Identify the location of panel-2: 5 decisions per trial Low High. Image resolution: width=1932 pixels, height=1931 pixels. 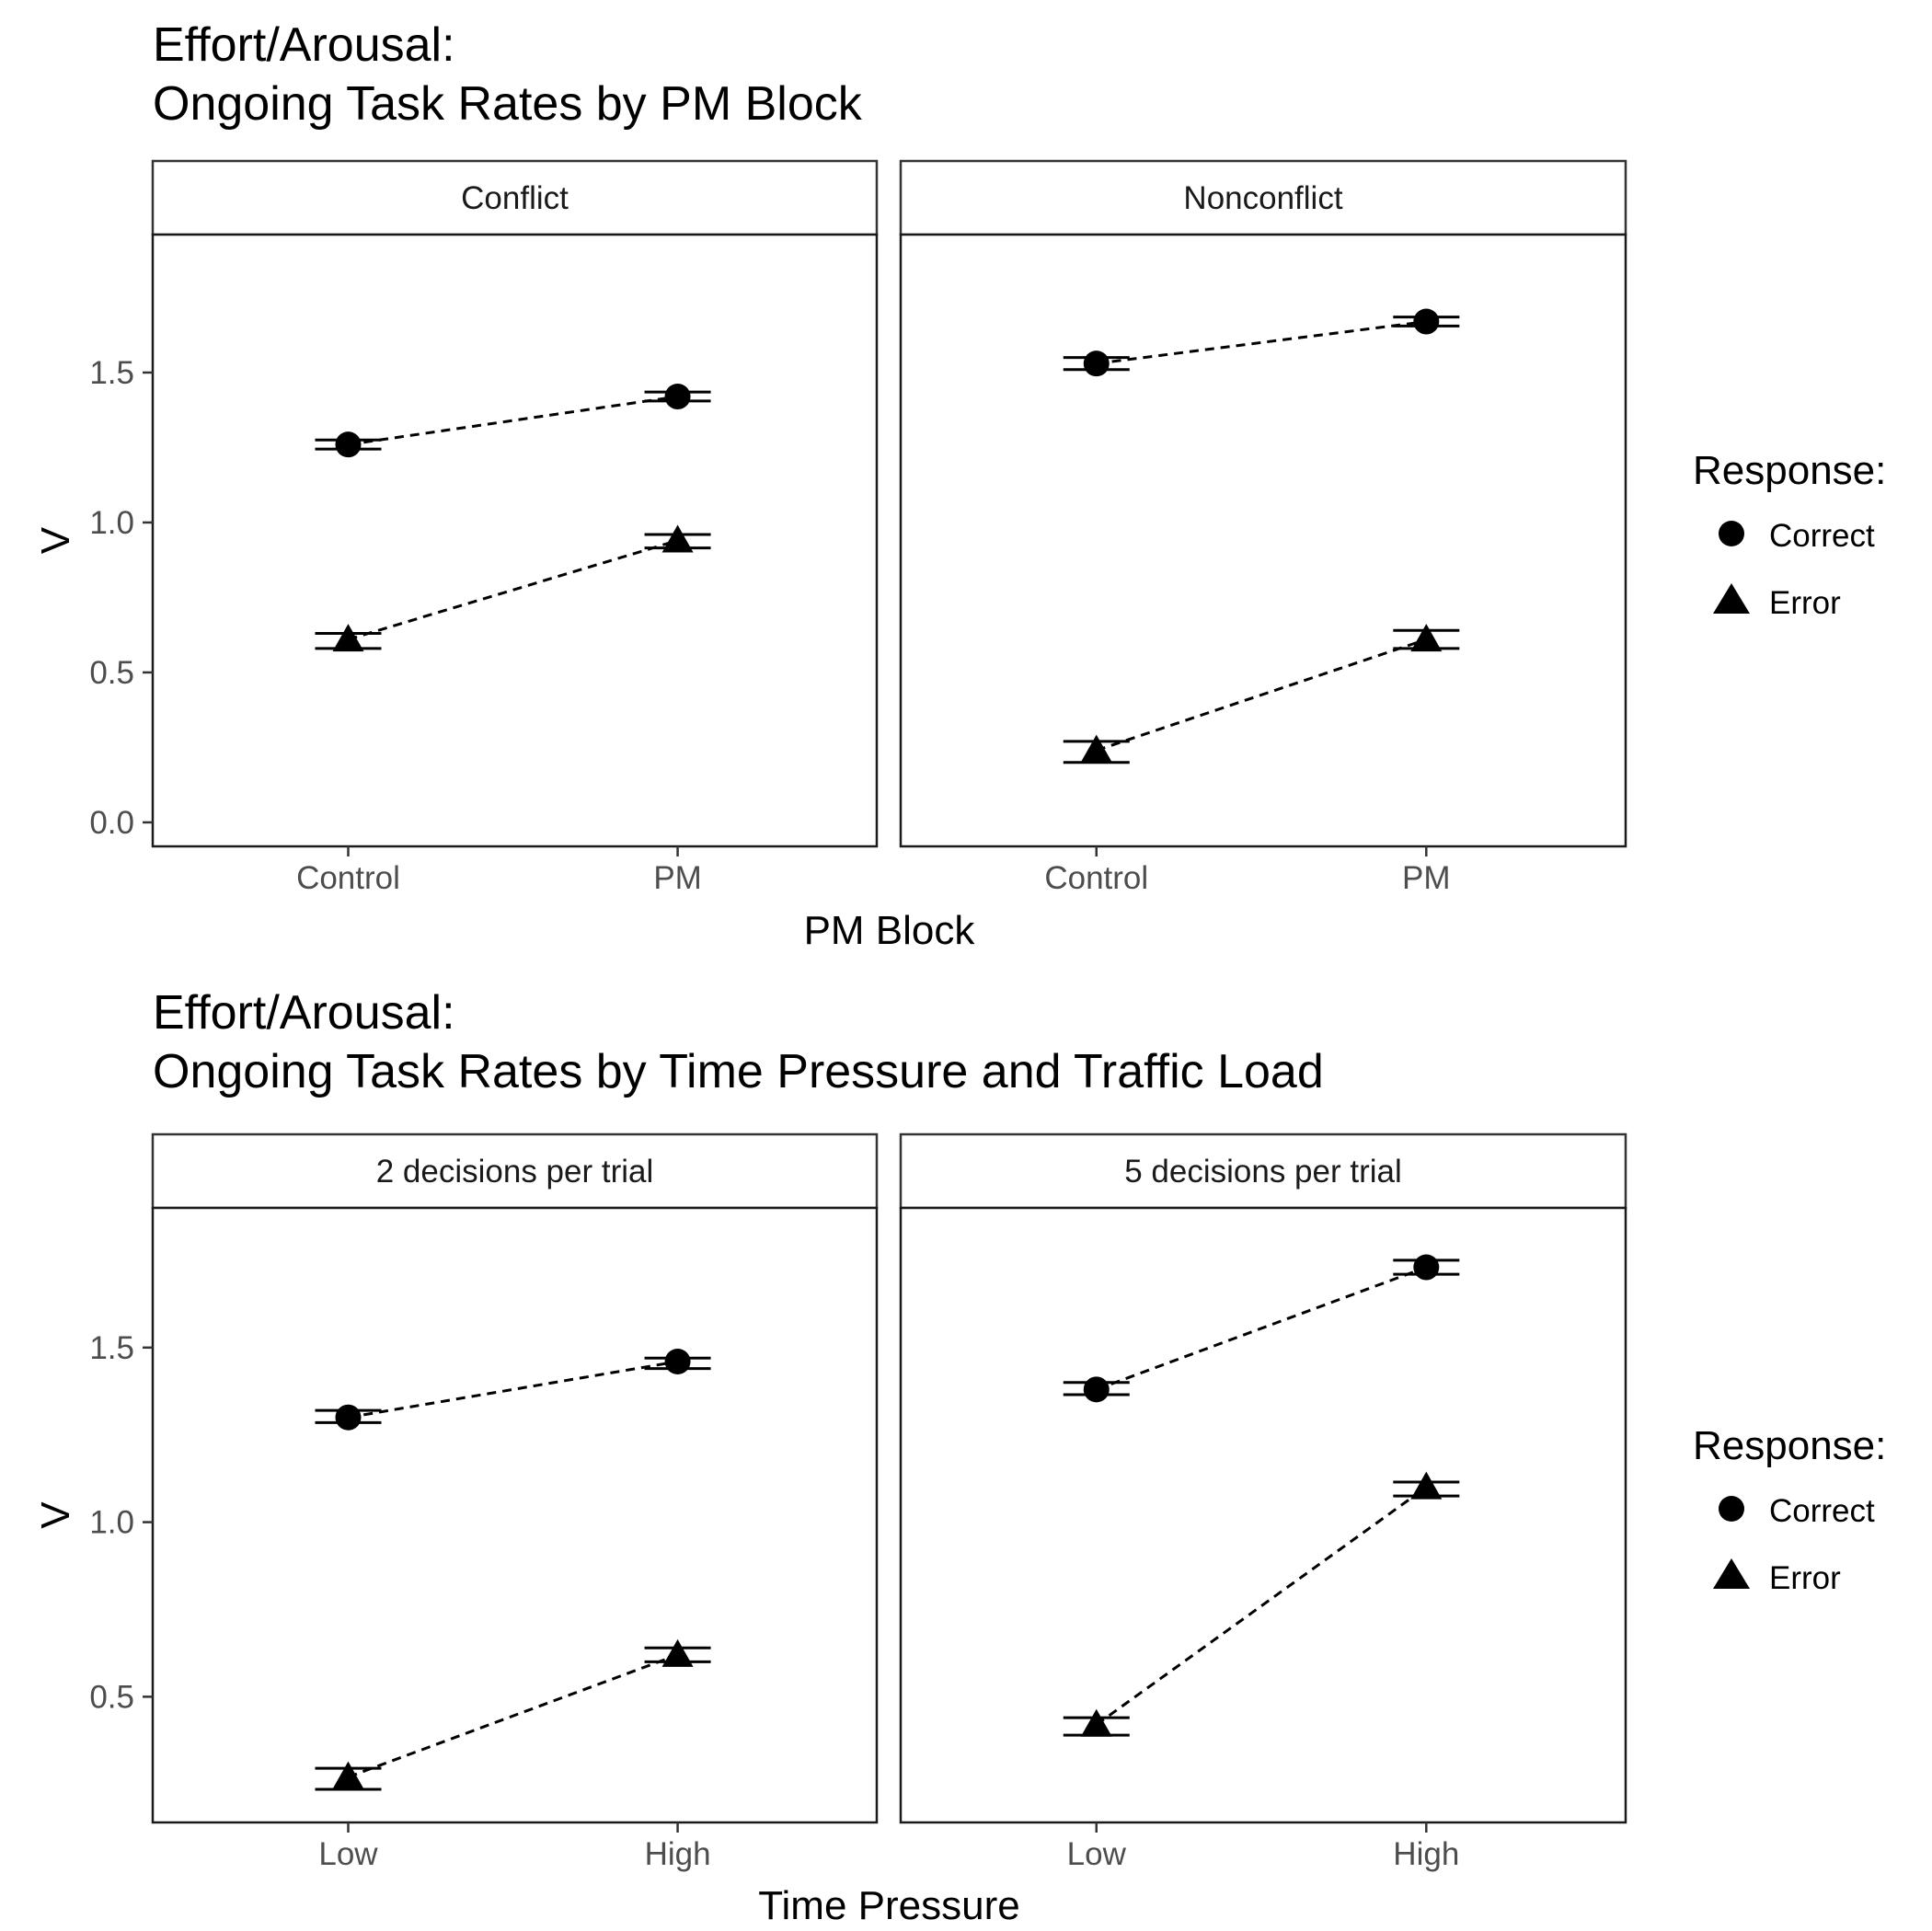
(1263, 1502).